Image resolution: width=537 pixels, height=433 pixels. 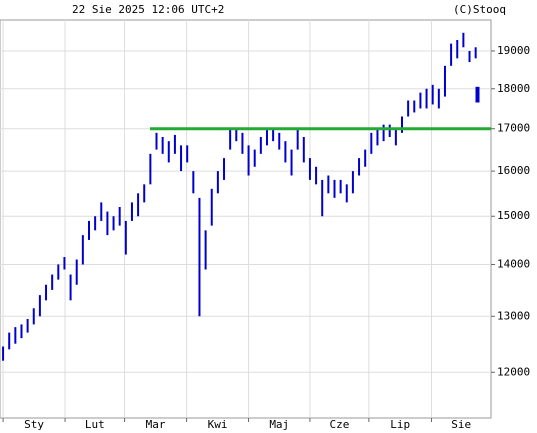 What do you see at coordinates (218, 424) in the screenshot?
I see `x-tick-label: Kwi` at bounding box center [218, 424].